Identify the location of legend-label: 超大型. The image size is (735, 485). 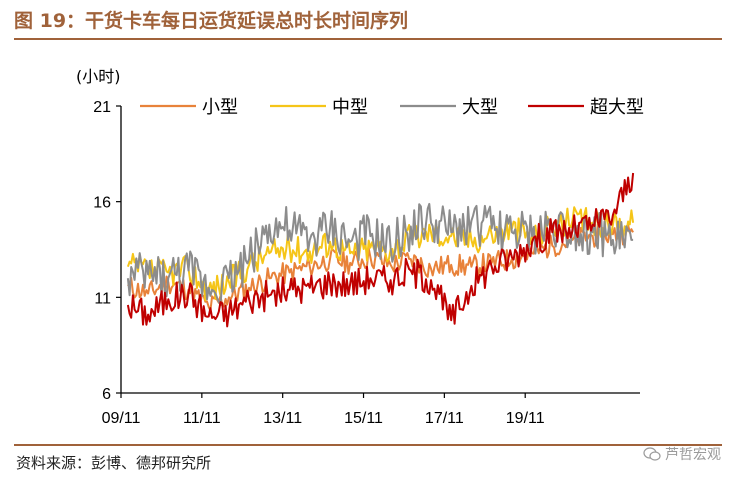
(617, 107).